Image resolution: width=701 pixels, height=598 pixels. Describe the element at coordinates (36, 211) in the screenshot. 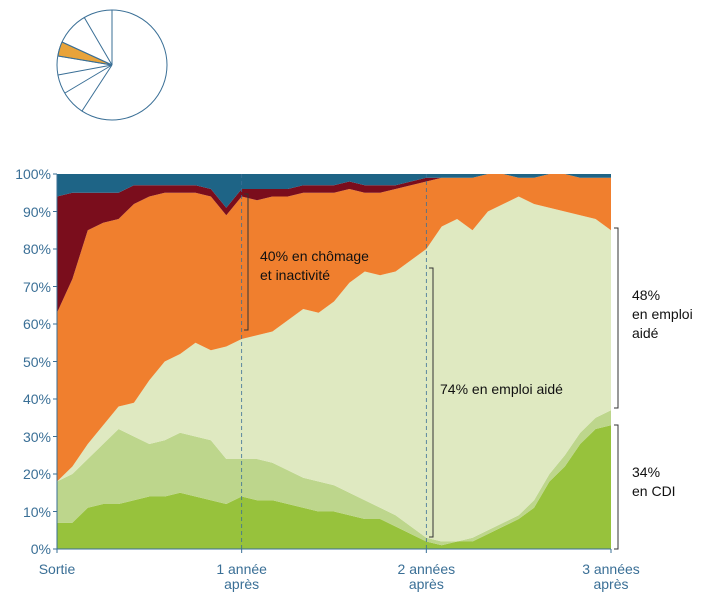

I see `y-tick-label: 90%` at that location.